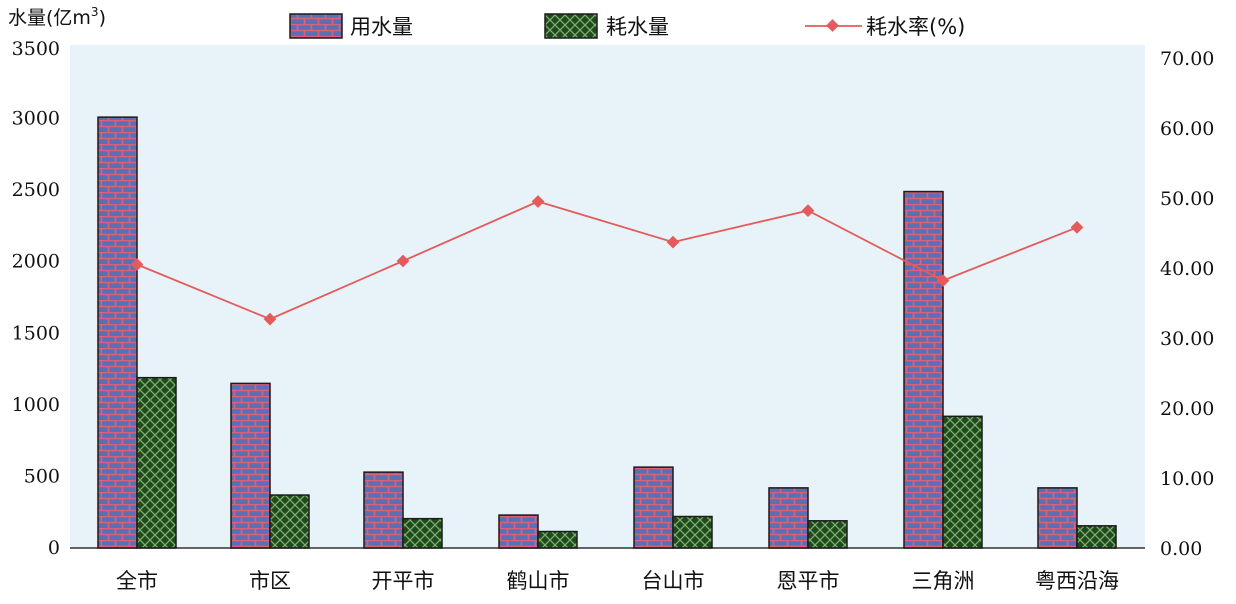 This screenshot has height=604, width=1236. What do you see at coordinates (36, 49) in the screenshot?
I see `y-left-tick-label: 3500` at bounding box center [36, 49].